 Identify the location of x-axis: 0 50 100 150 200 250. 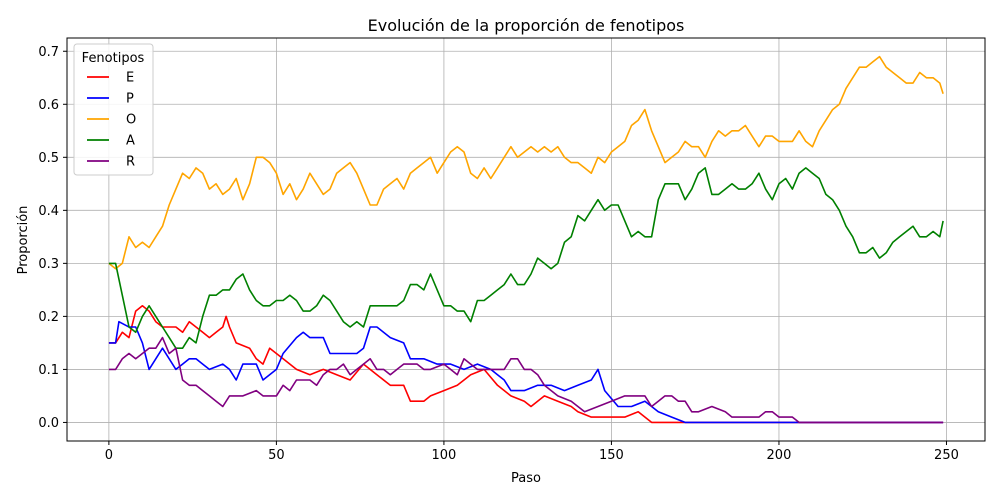
(532, 452).